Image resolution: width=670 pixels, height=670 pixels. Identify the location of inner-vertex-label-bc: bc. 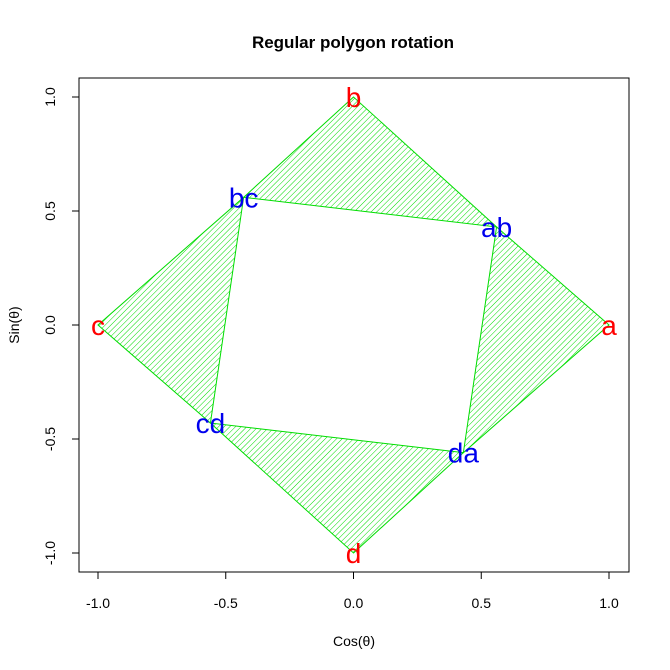
(244, 197).